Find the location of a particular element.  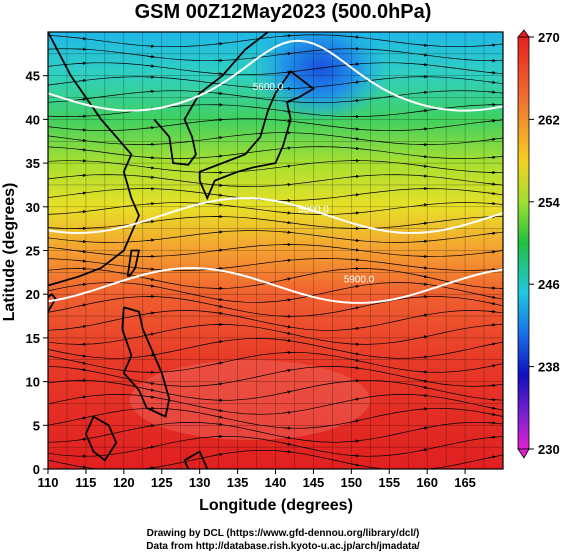

x-tick-label: 150 is located at coordinates (351, 482).